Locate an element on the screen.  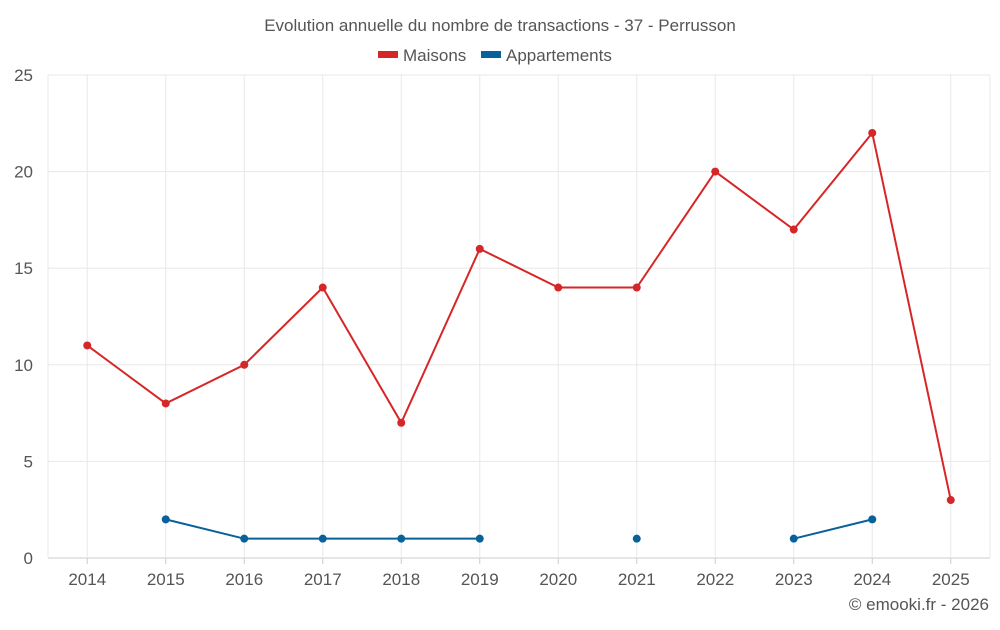
legend-label-maisons: Maisons is located at coordinates (434, 55).